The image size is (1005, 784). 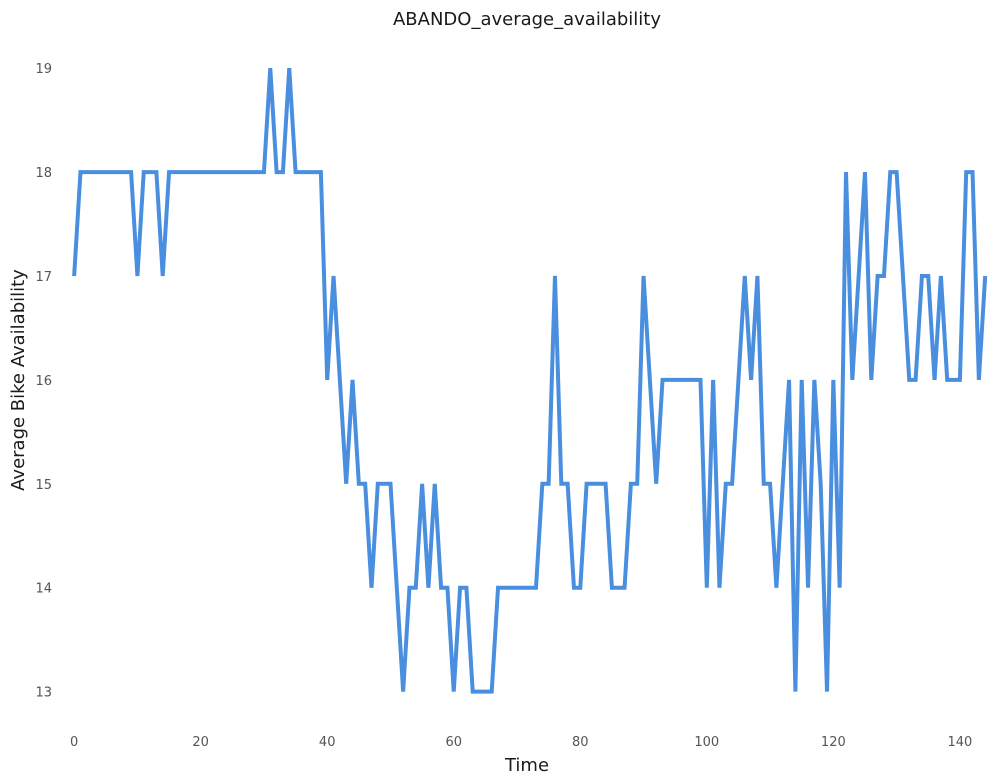 I want to click on y-tick-label: 15, so click(x=43, y=485).